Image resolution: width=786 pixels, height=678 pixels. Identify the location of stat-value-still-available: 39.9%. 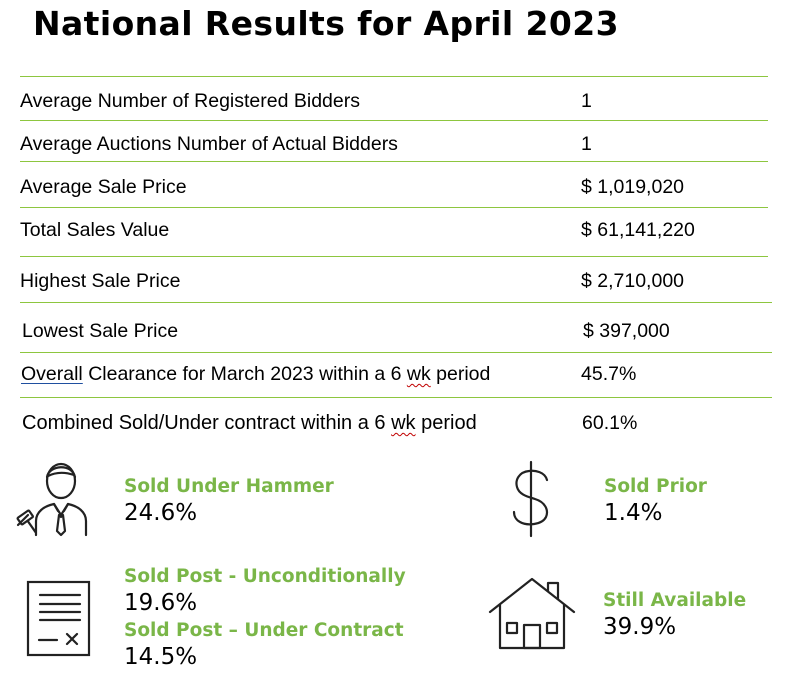
(640, 627).